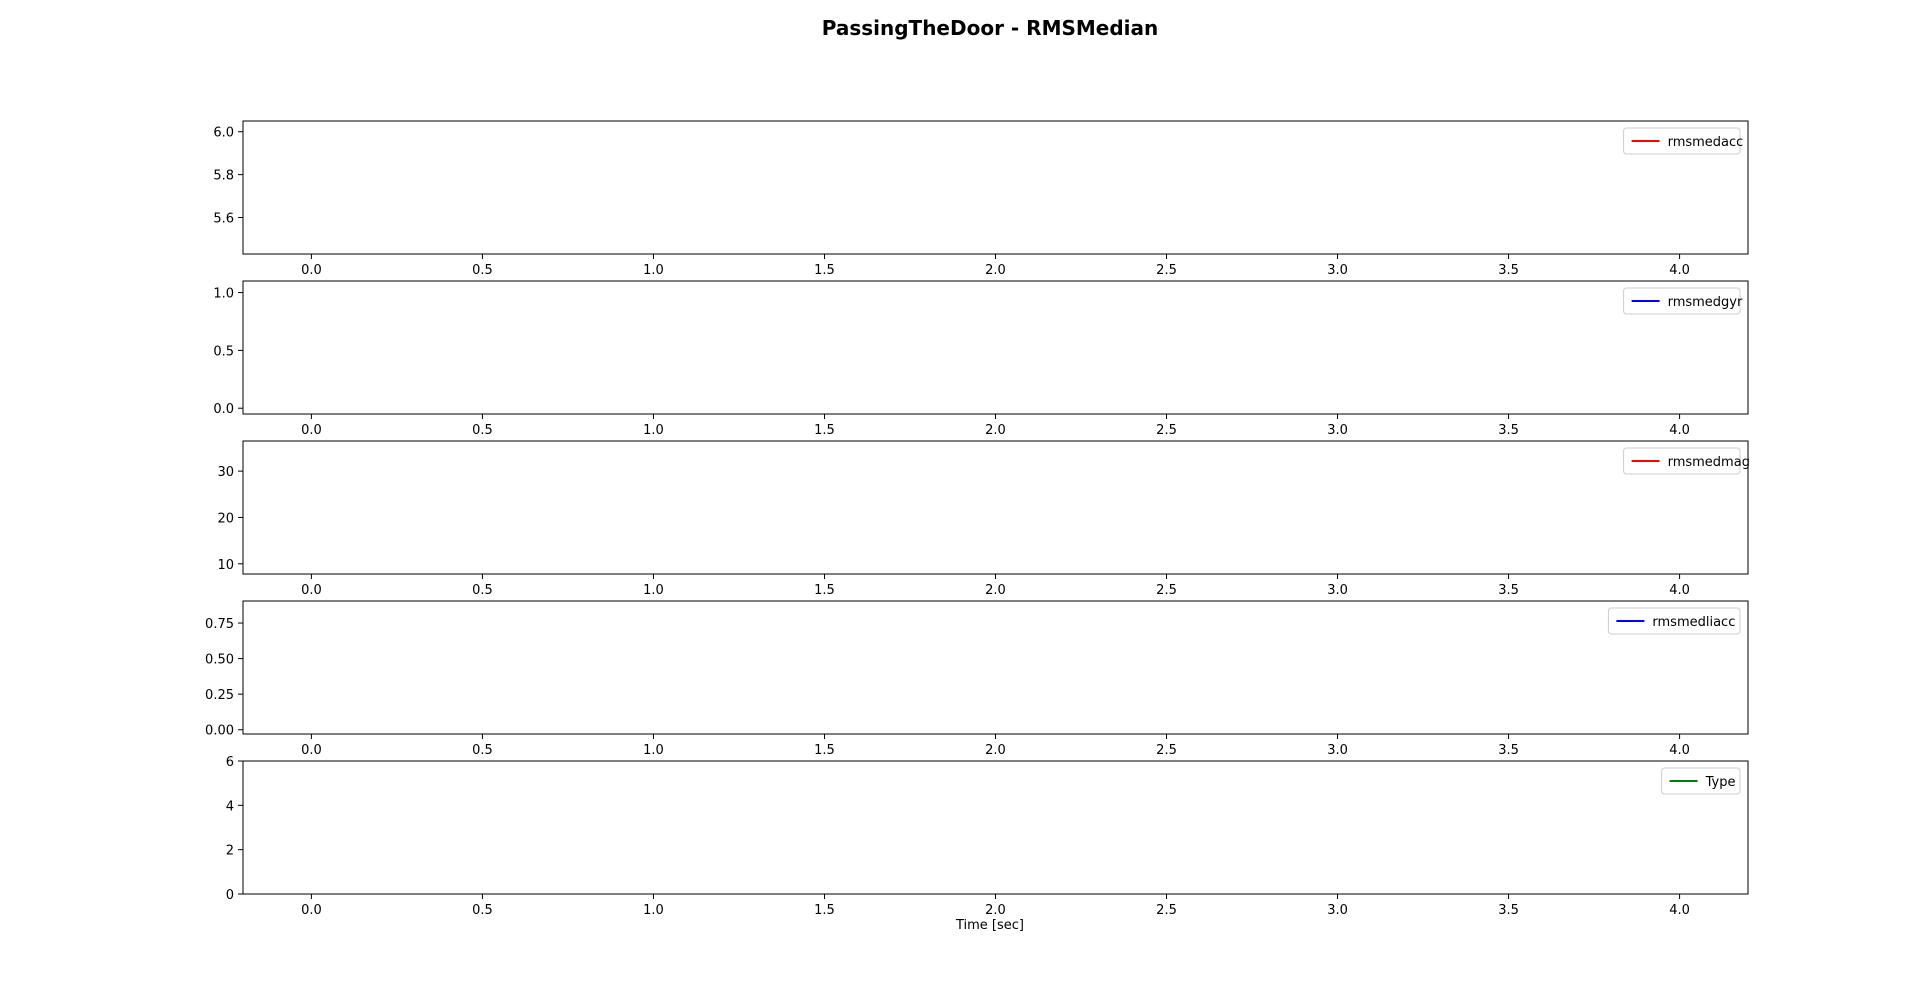 The width and height of the screenshot is (1920, 993). Describe the element at coordinates (989, 925) in the screenshot. I see `x-axis-label: Time [sec]` at that location.